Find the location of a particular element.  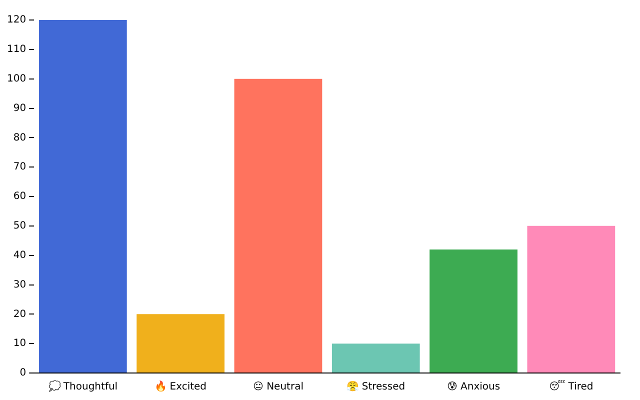

y-tick-label: 110 is located at coordinates (16, 50).